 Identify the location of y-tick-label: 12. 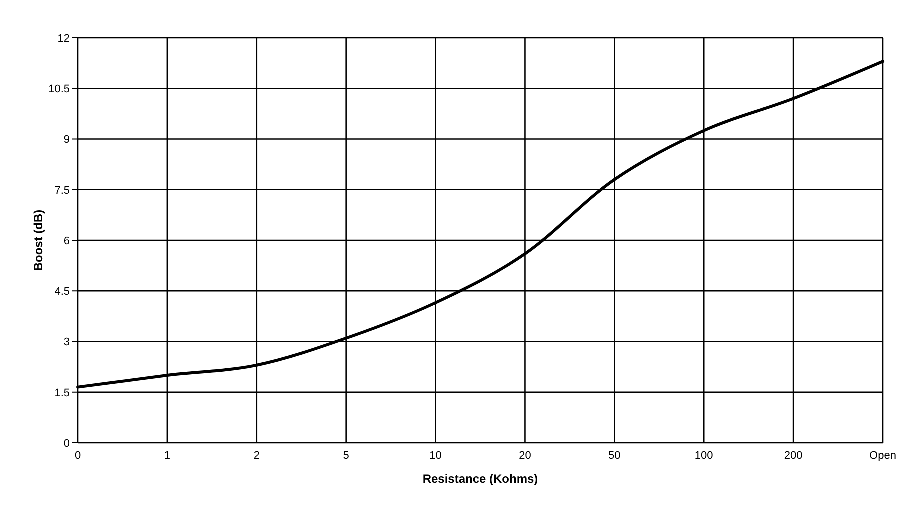
(64, 38).